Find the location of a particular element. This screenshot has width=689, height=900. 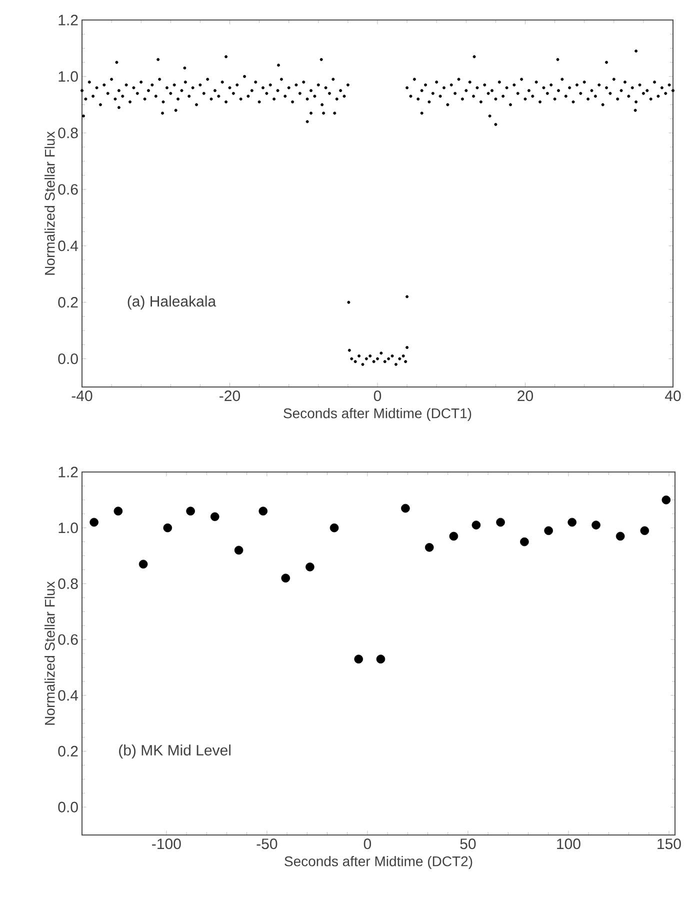

x-tick-label: 20 is located at coordinates (525, 396).